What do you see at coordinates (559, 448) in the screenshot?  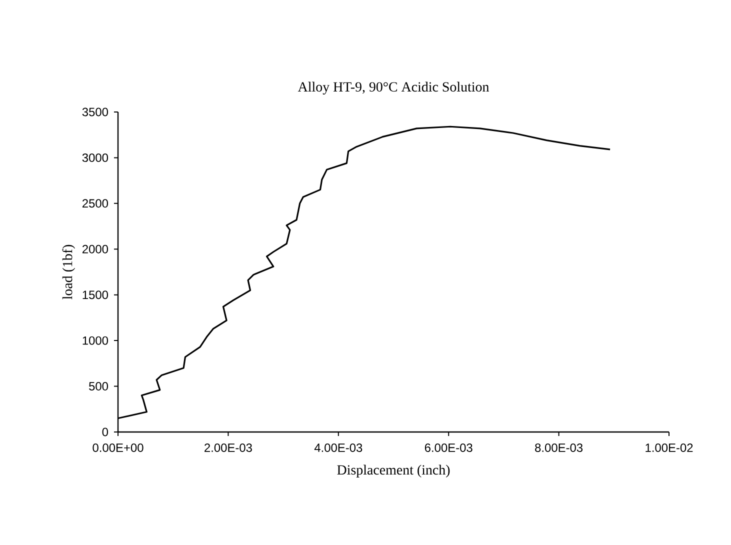 I see `x-tick-label: 8.00E-03` at bounding box center [559, 448].